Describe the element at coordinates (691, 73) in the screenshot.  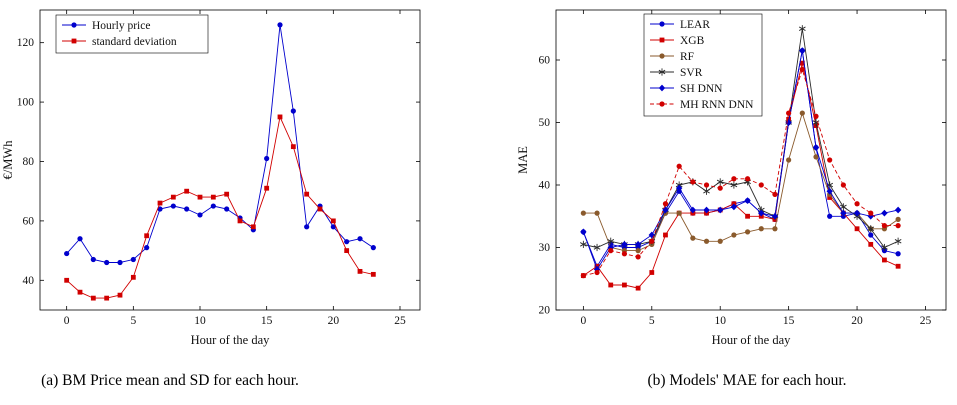
I see `svg-text: SVR` at that location.